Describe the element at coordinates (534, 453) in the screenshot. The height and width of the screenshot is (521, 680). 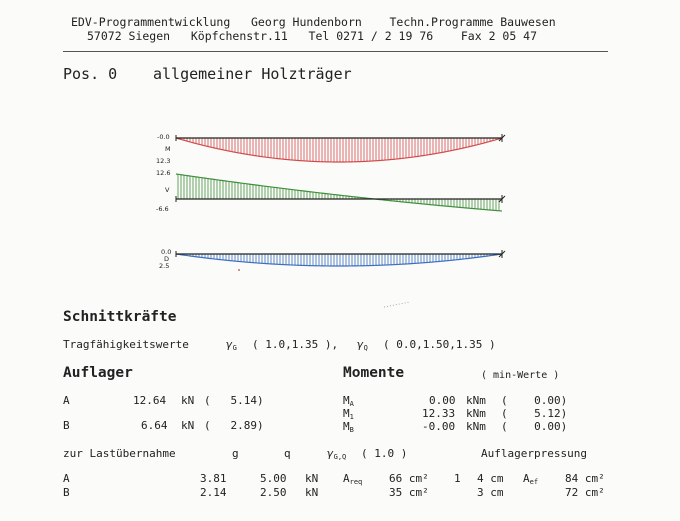
I see `auflagerpressung-title: Auflagerpressung` at that location.